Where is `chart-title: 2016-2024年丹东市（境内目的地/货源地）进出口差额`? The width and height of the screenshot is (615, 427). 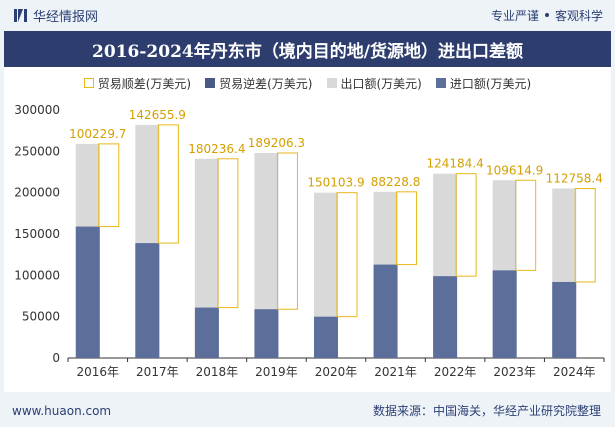 chart-title: 2016-2024年丹东市（境内目的地/货源地）进出口差额 is located at coordinates (307, 49).